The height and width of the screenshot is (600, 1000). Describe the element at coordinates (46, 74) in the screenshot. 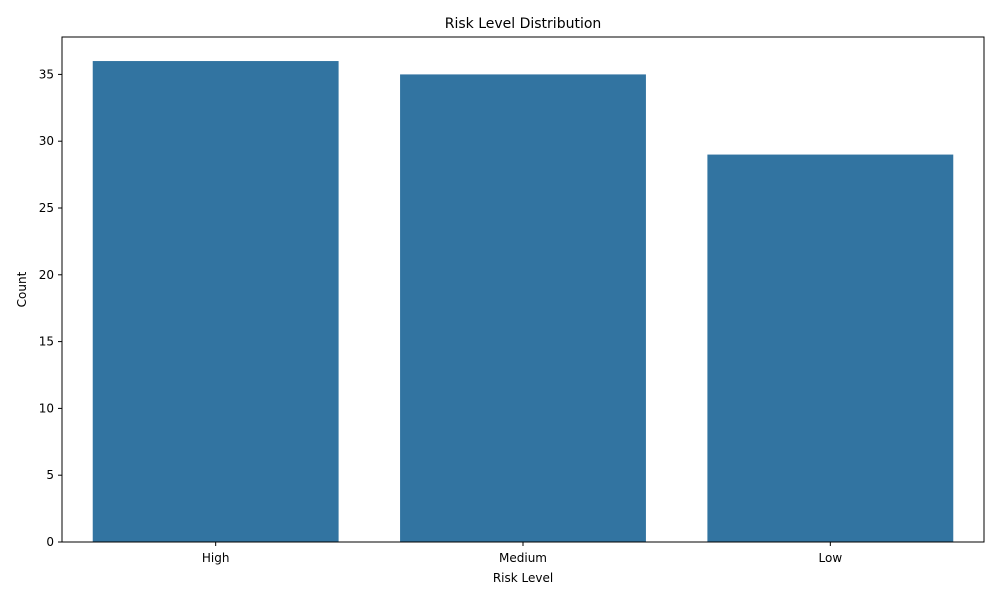

I see `y-tick-label: 35` at that location.